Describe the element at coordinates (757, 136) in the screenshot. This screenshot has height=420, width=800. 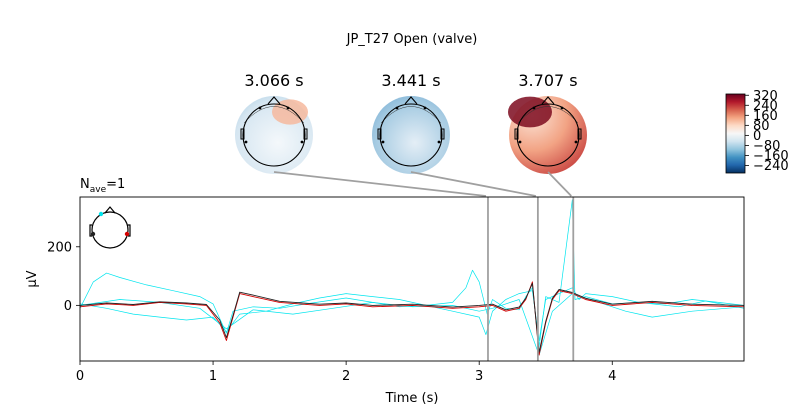
I see `colorbar-tick-label: 0` at that location.